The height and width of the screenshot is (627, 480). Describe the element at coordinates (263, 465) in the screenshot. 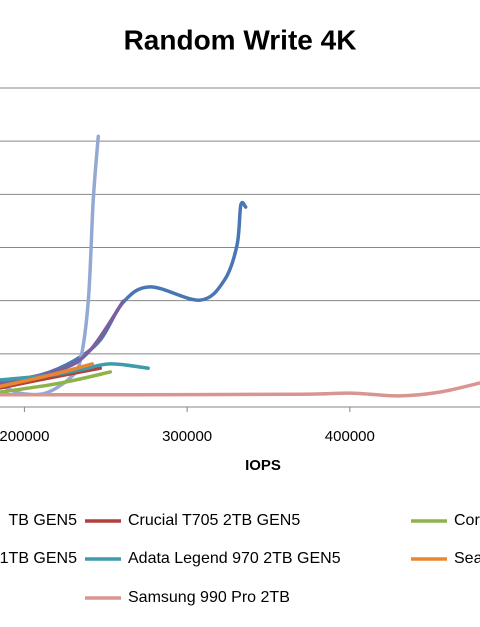

I see `x-axis-label: IOPS` at that location.